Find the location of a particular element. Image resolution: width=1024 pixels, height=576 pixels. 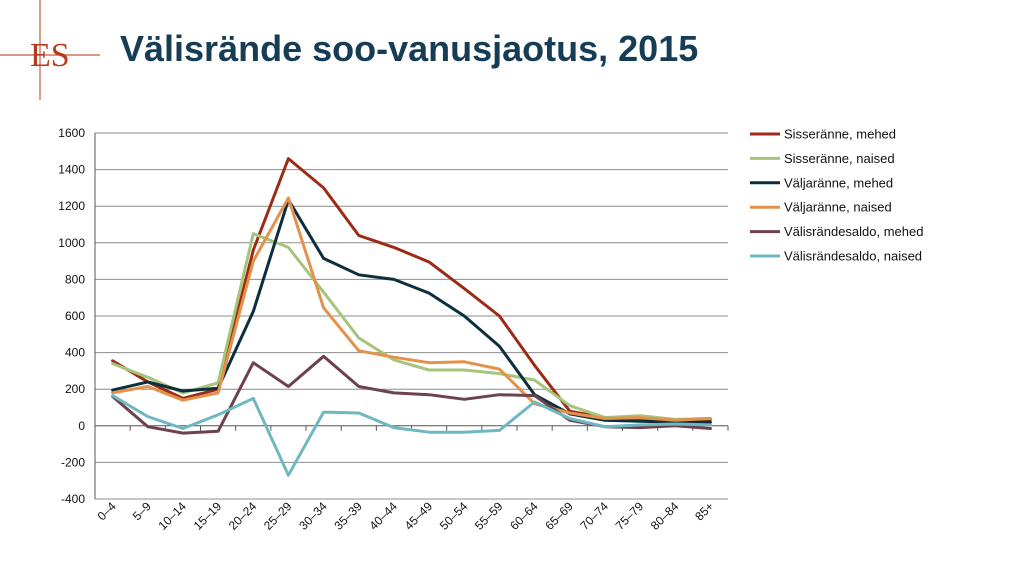

y-tick-label: 1400 is located at coordinates (71, 170).